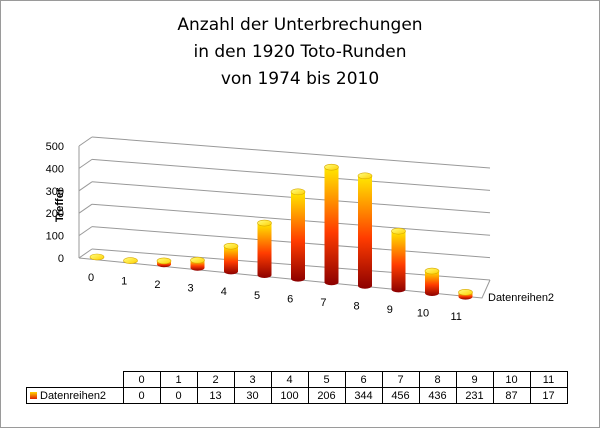 The image size is (600, 428). I want to click on x-tick-label: 6, so click(290, 299).